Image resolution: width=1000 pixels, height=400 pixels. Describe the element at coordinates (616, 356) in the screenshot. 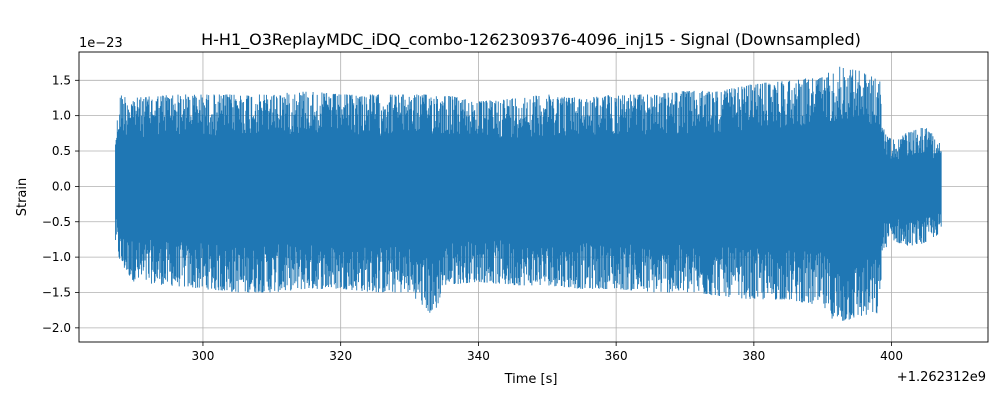

I see `x-tick-label: 360` at that location.